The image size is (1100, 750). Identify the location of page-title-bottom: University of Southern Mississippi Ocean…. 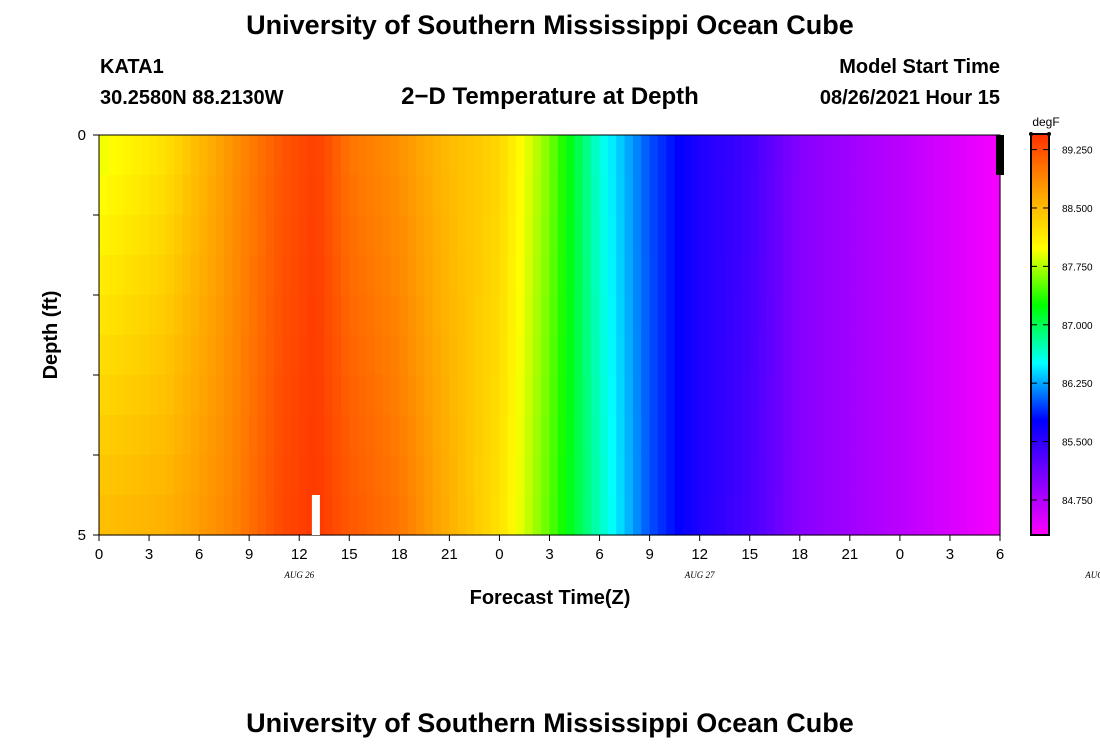
(550, 723).